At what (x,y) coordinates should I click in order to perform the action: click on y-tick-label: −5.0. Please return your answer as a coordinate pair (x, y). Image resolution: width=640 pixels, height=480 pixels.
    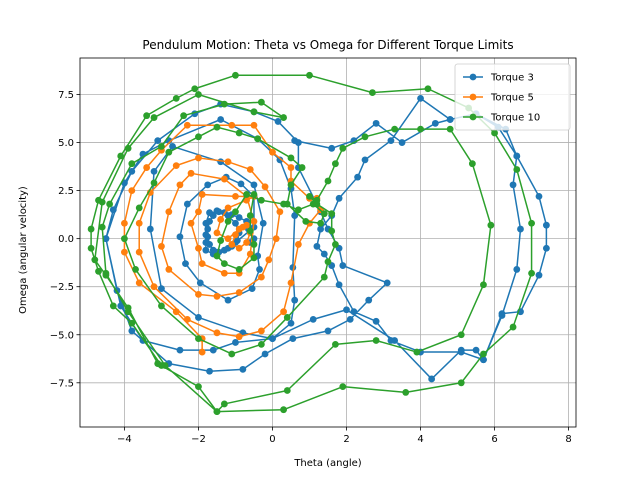
    Looking at the image, I should click on (62, 335).